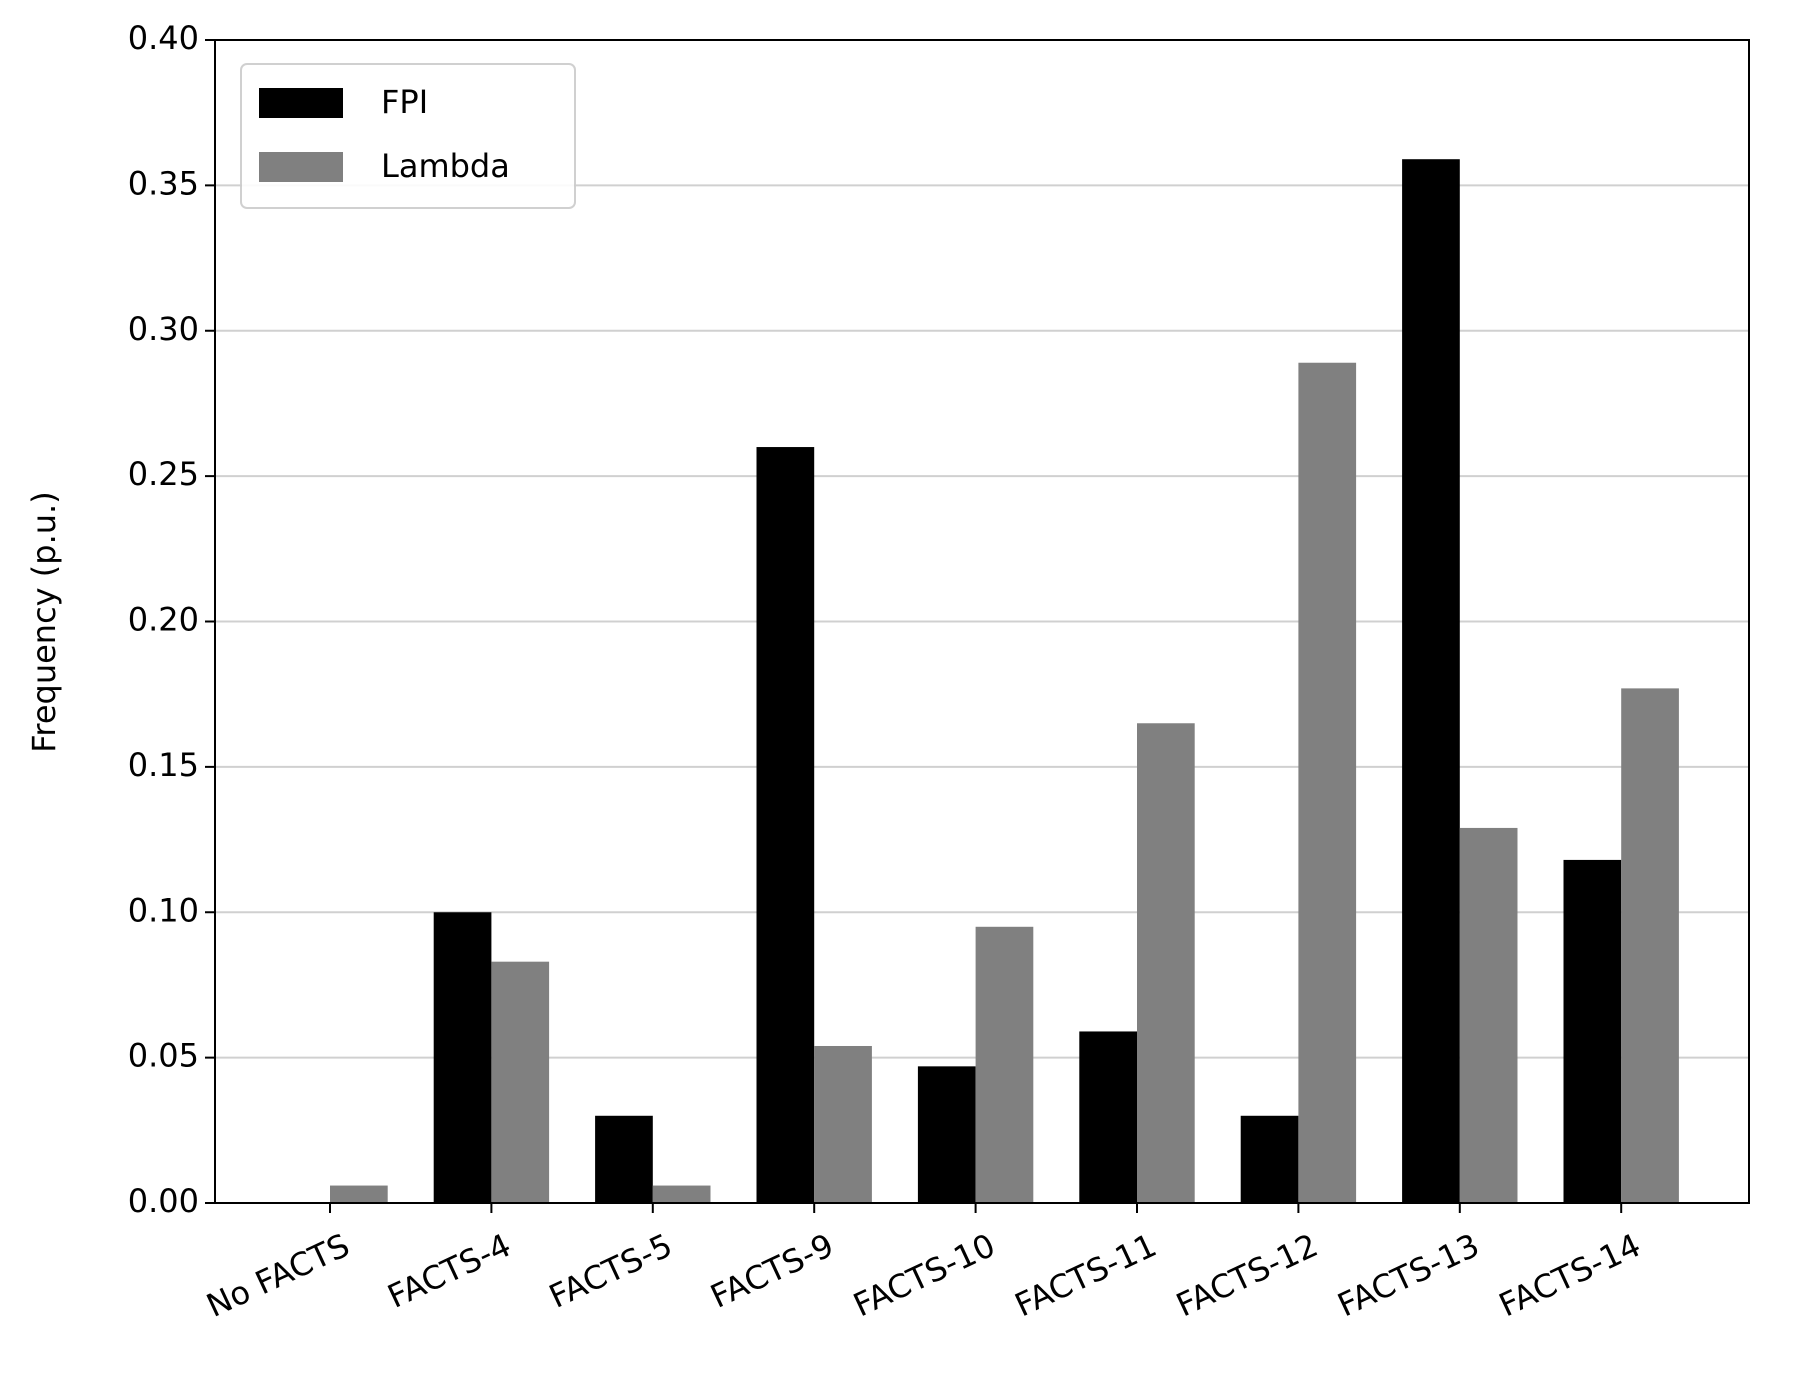 This screenshot has height=1374, width=1800. What do you see at coordinates (449, 1271) in the screenshot?
I see `x-tick-label: FACTS-4` at bounding box center [449, 1271].